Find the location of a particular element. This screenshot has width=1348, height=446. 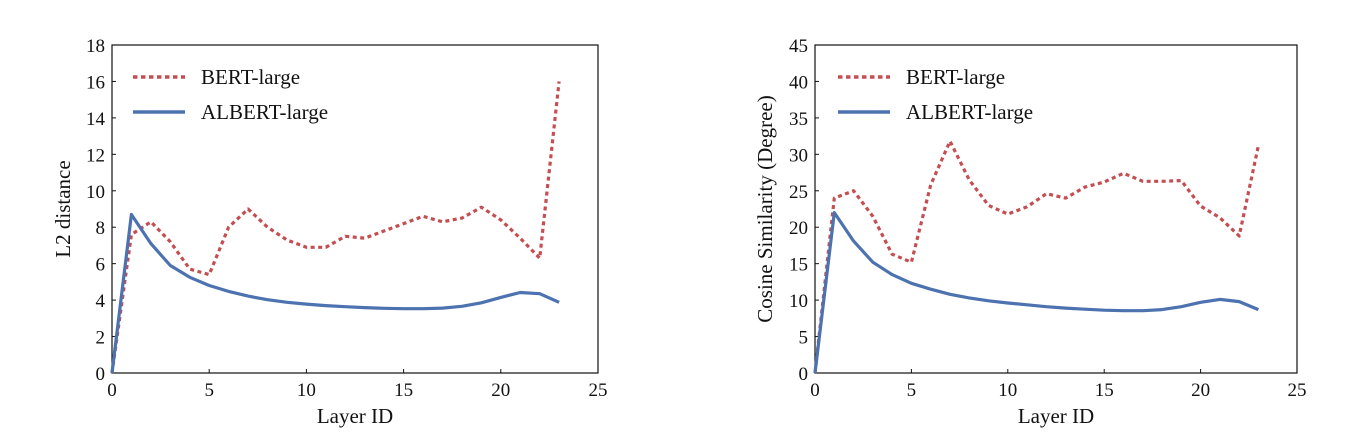

y-tick-label: 4 is located at coordinates (101, 301).